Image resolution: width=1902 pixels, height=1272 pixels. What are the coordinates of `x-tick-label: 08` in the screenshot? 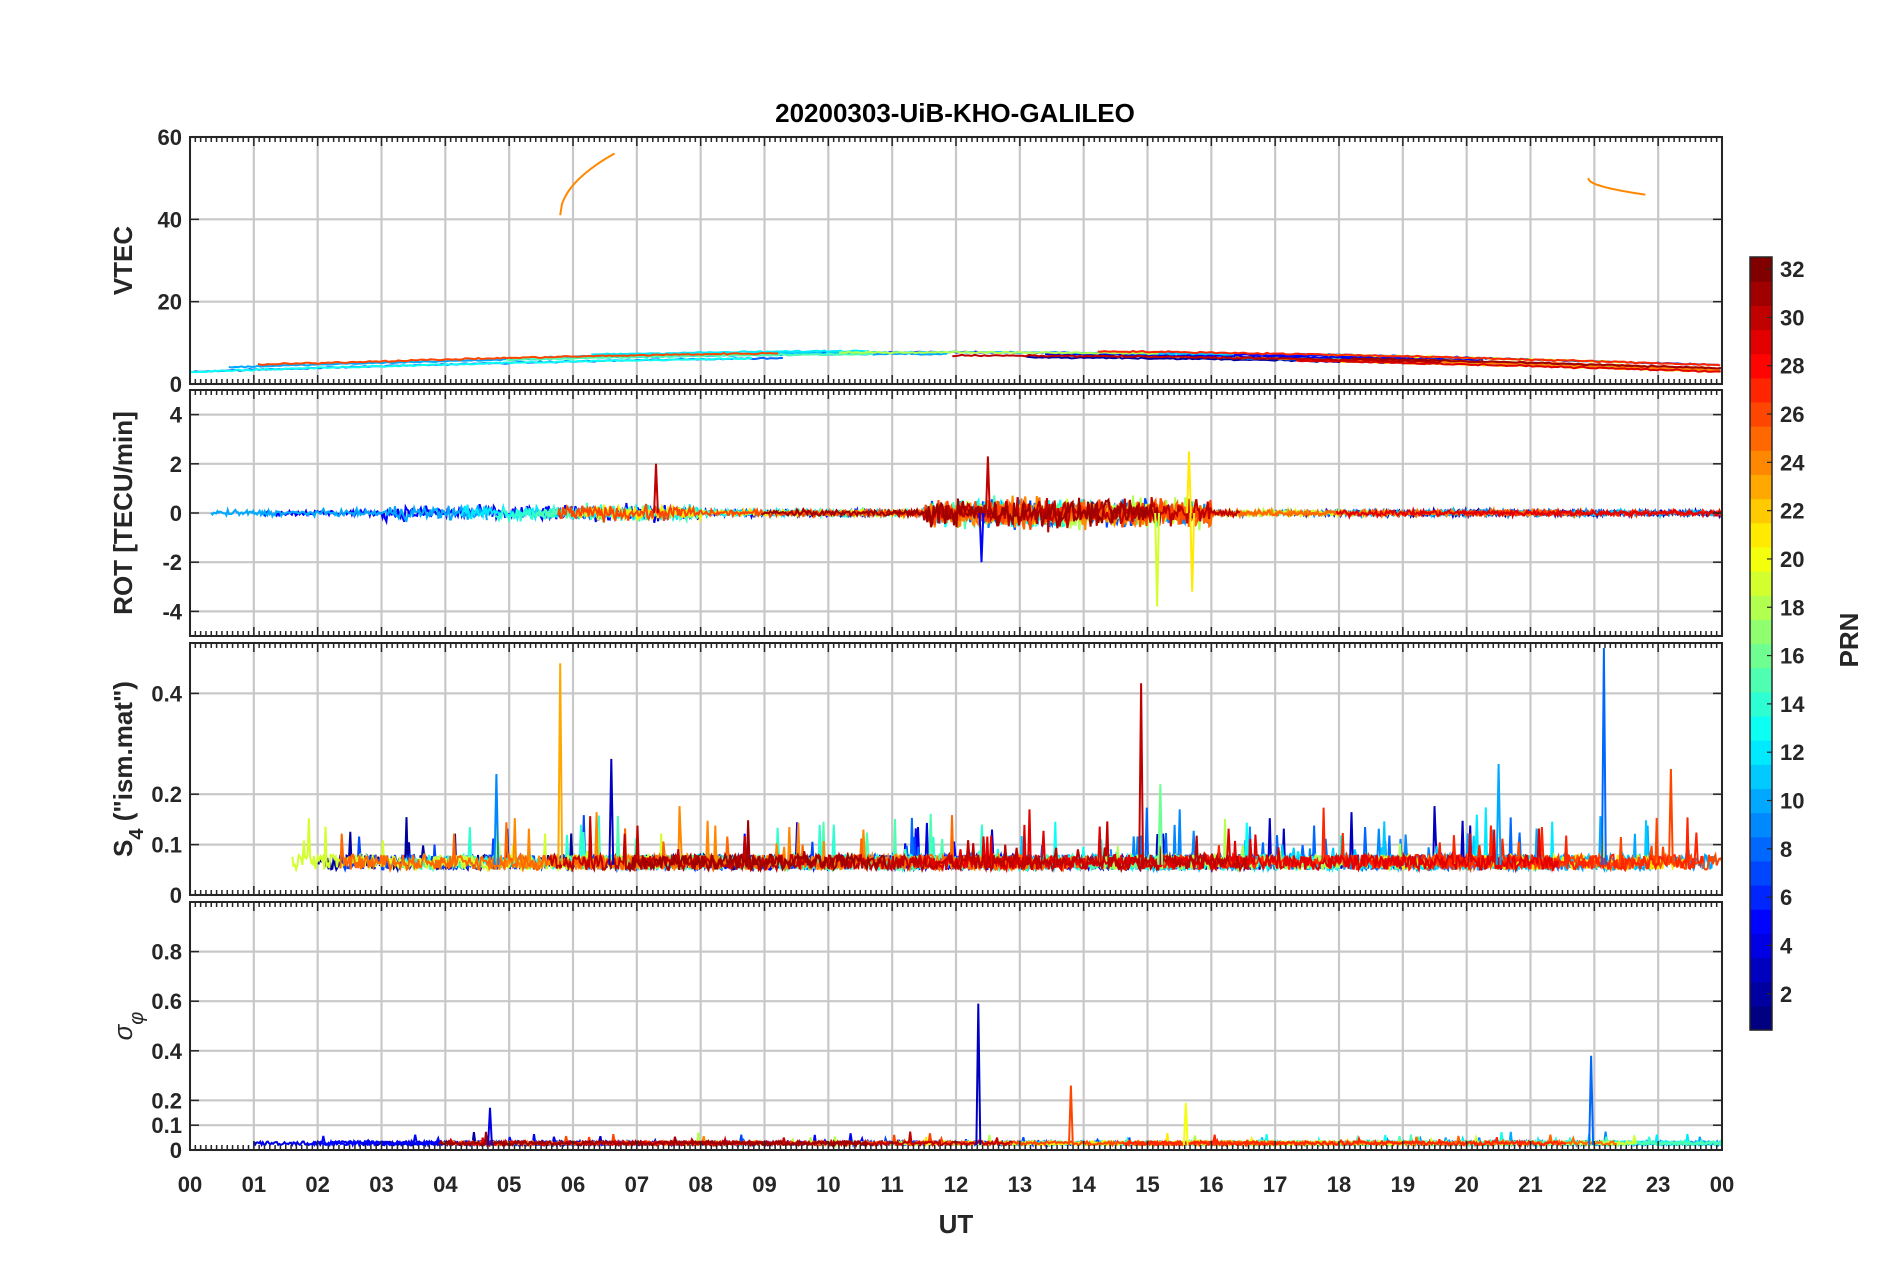 It's located at (700, 1184).